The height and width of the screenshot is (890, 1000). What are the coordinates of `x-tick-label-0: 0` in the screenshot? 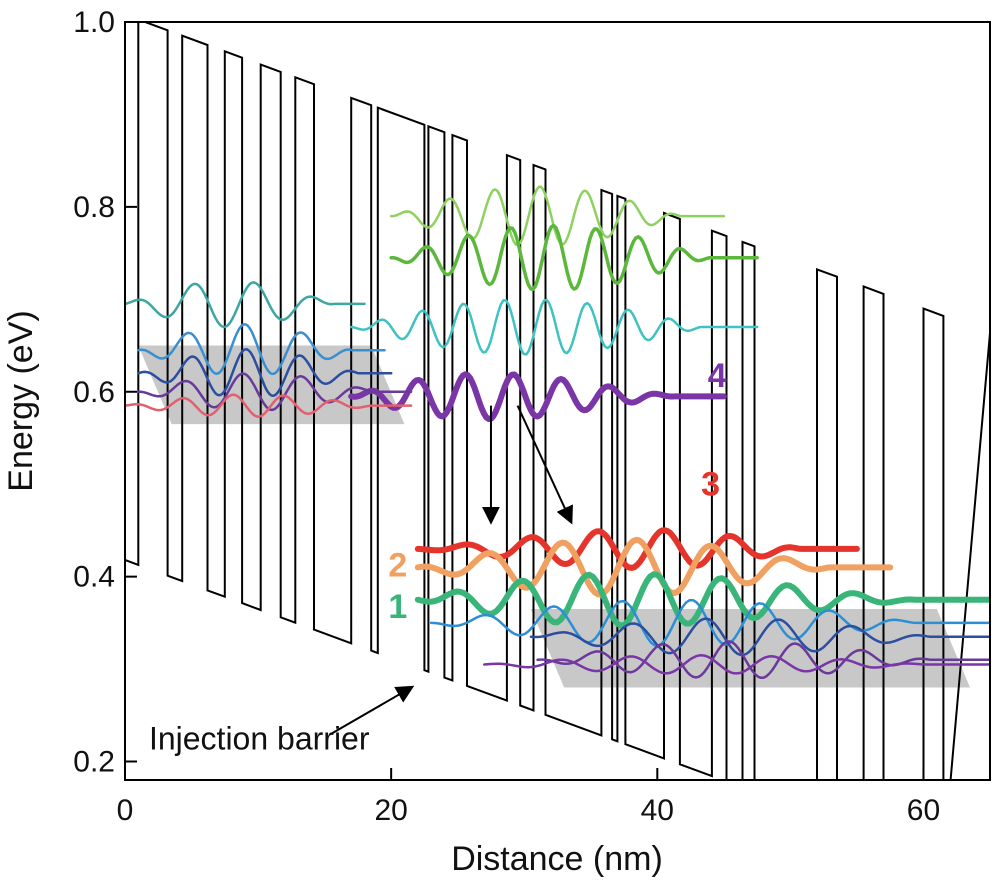 It's located at (125, 810).